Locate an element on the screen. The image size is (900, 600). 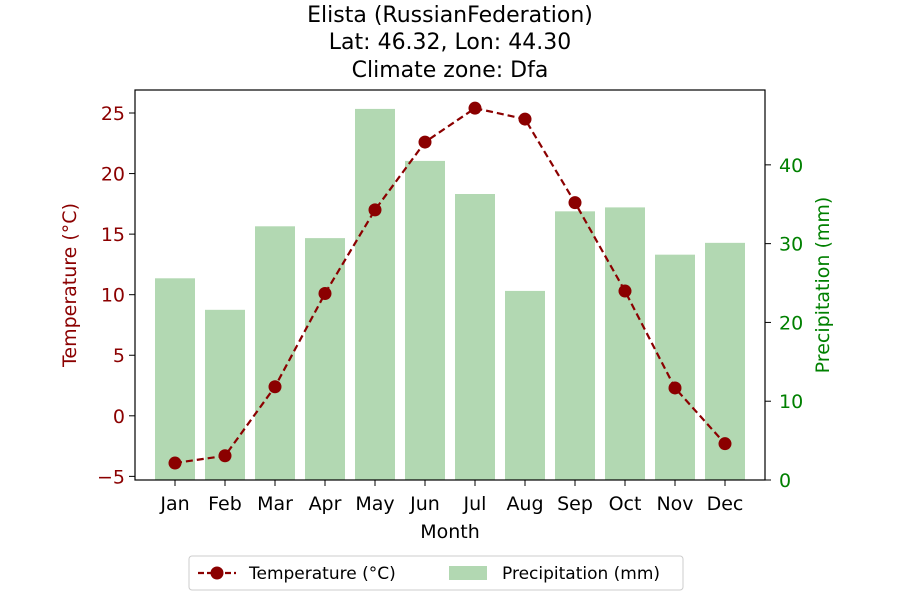
right-axis-label: Precipitation (mm) is located at coordinates (823, 285).